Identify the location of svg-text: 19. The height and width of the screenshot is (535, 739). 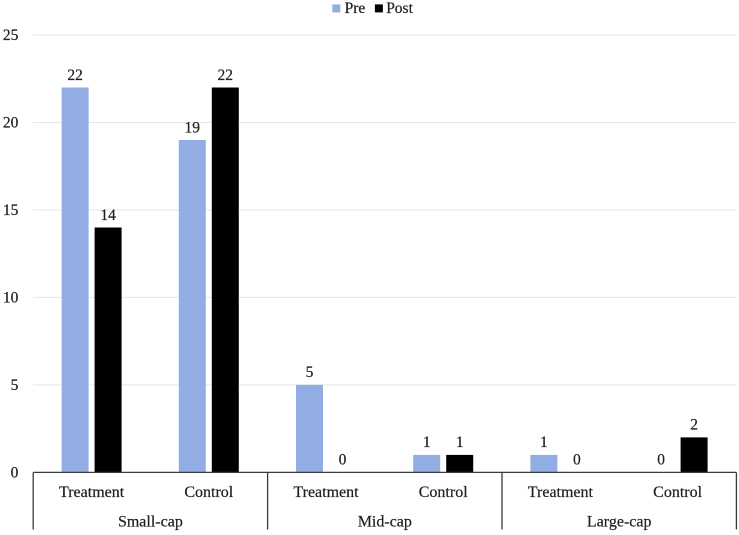
(193, 127).